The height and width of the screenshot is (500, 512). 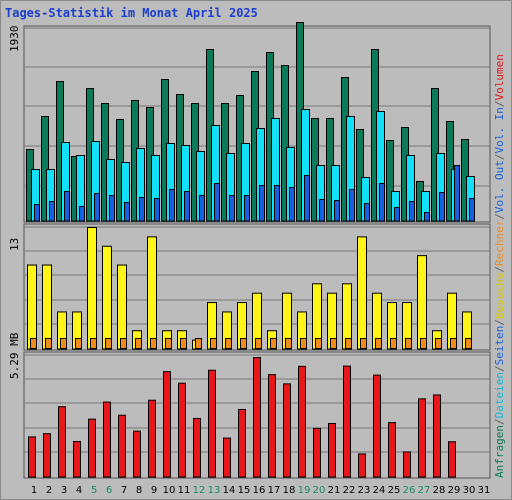 I want to click on day-label-9: 9, so click(x=154, y=490).